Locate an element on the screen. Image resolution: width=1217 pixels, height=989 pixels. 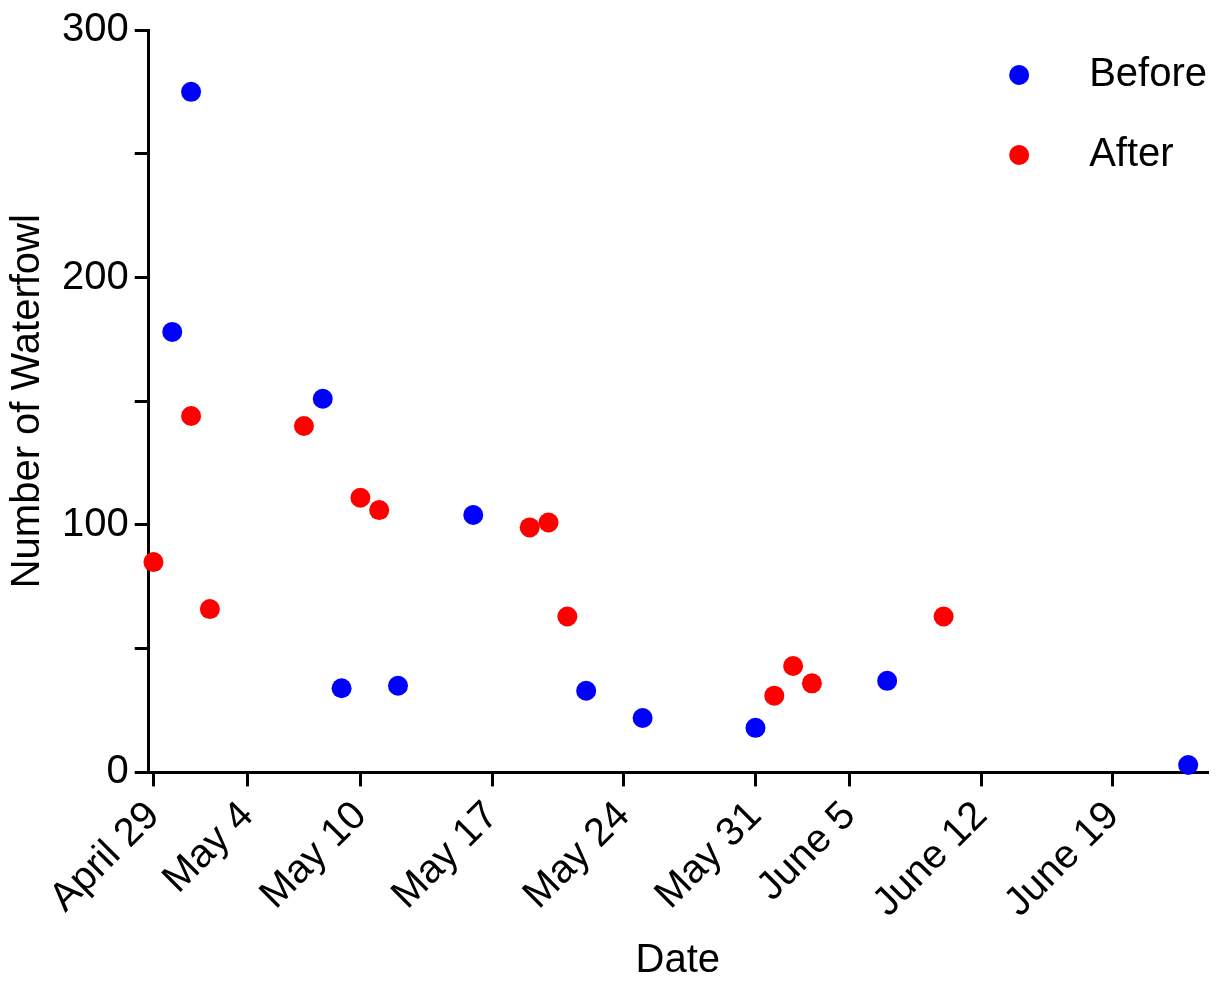
legend-label: Before is located at coordinates (1148, 72).